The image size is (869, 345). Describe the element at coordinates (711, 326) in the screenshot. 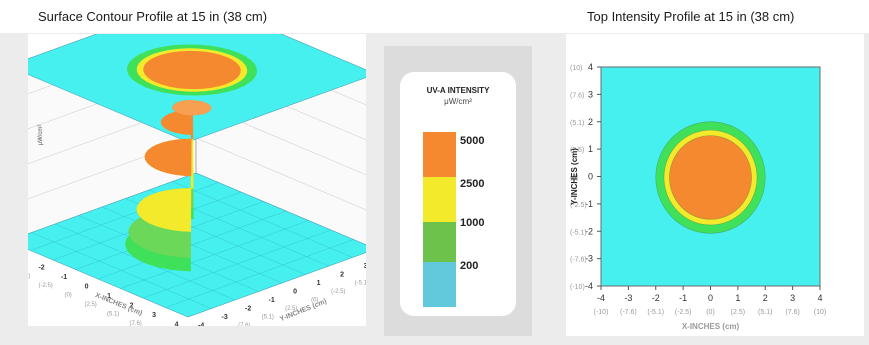

I see `x-axis-label: X-INCHES (cm)` at that location.